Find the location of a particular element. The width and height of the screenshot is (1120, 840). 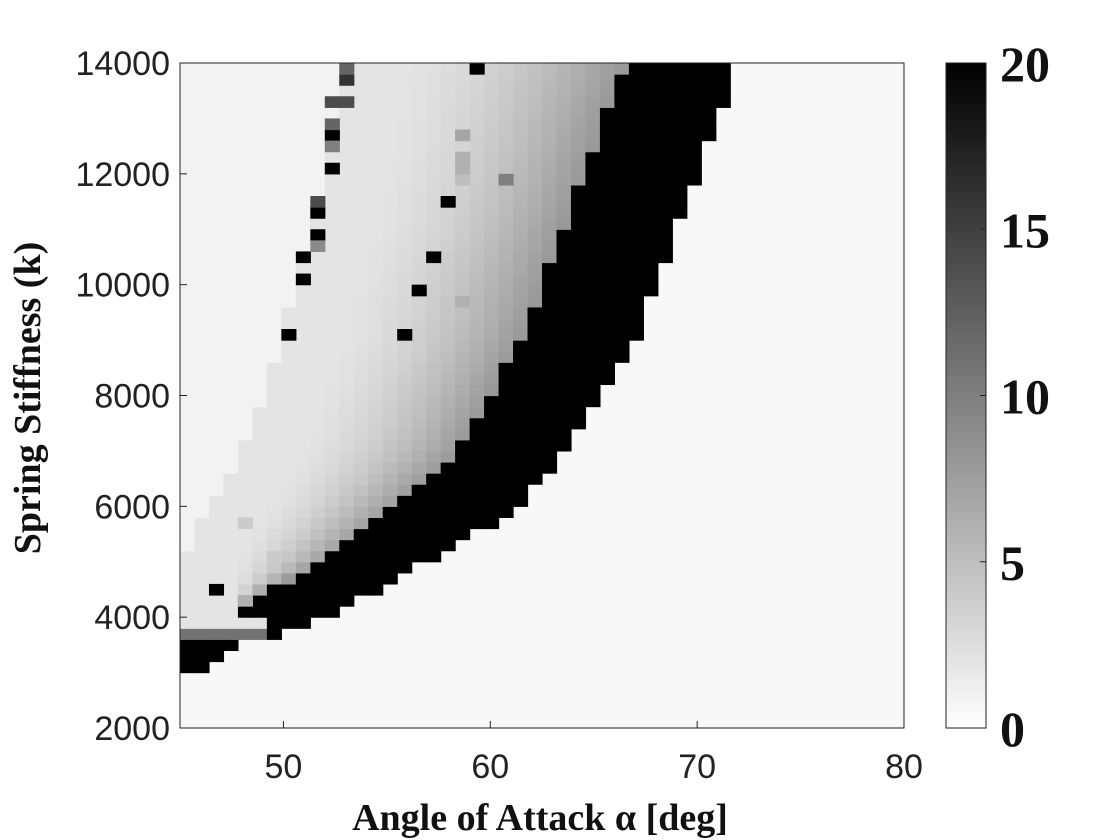

y-tick-label: 8000 is located at coordinates (132, 397).